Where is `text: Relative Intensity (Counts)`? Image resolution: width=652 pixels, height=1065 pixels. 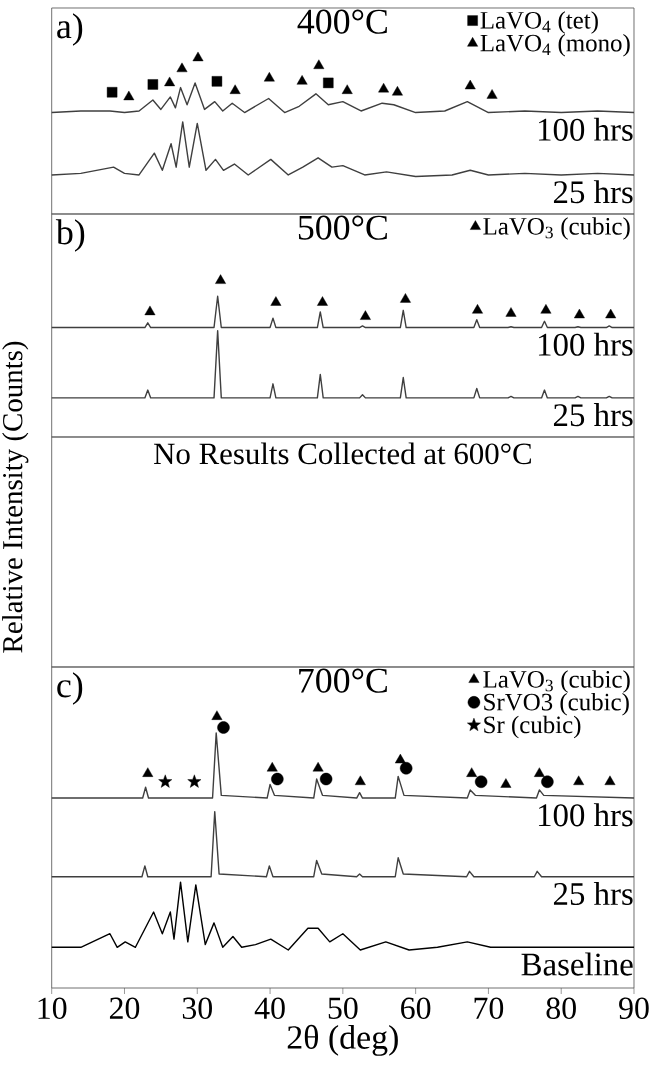 text: Relative Intensity (Counts) is located at coordinates (15, 497).